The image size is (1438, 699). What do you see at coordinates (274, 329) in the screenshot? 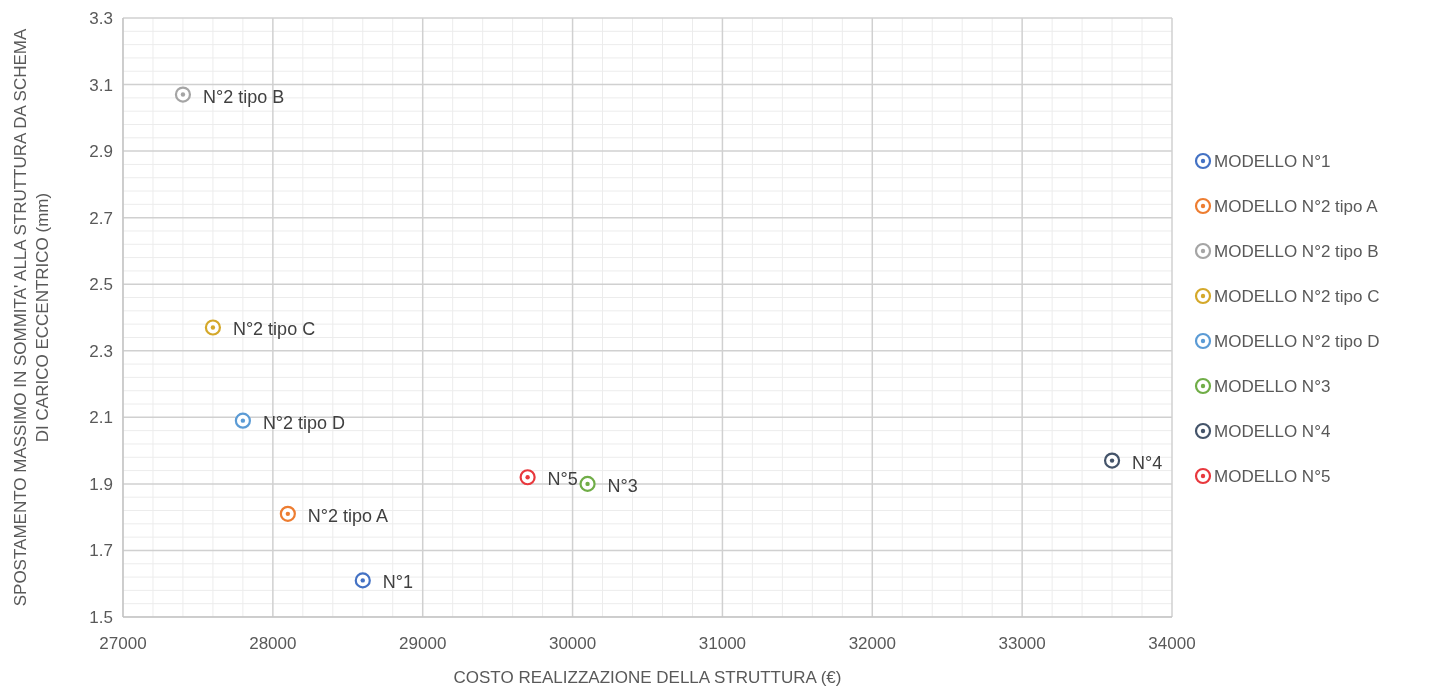
I see `annotation: N°2 tipo C` at bounding box center [274, 329].